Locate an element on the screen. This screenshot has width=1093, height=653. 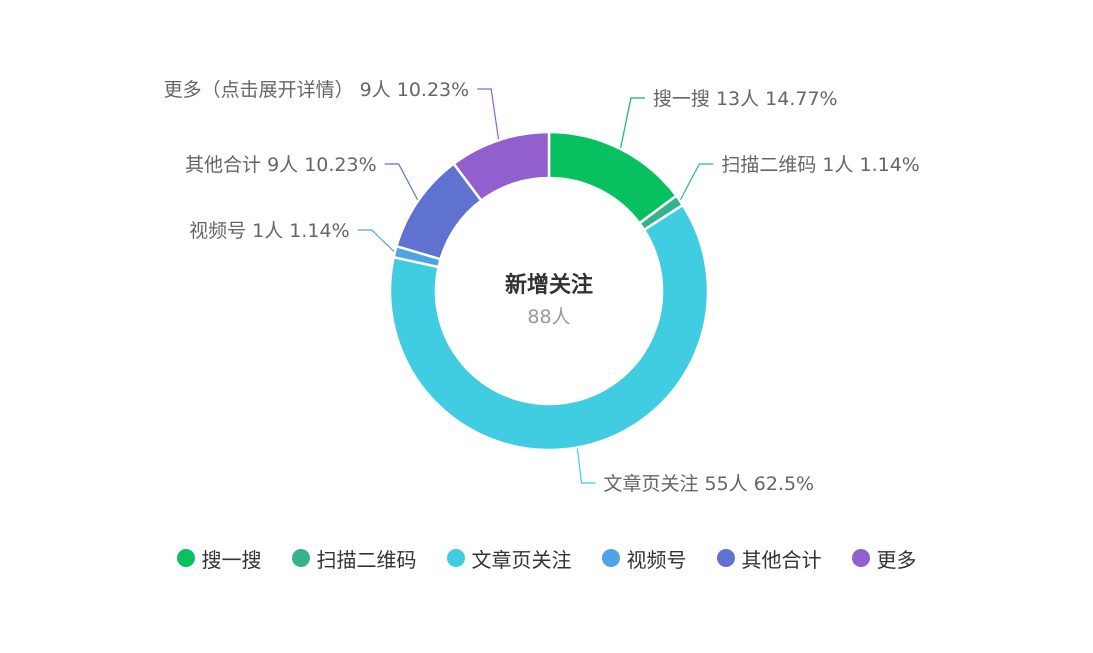
legend-label: 更多 is located at coordinates (896, 559).